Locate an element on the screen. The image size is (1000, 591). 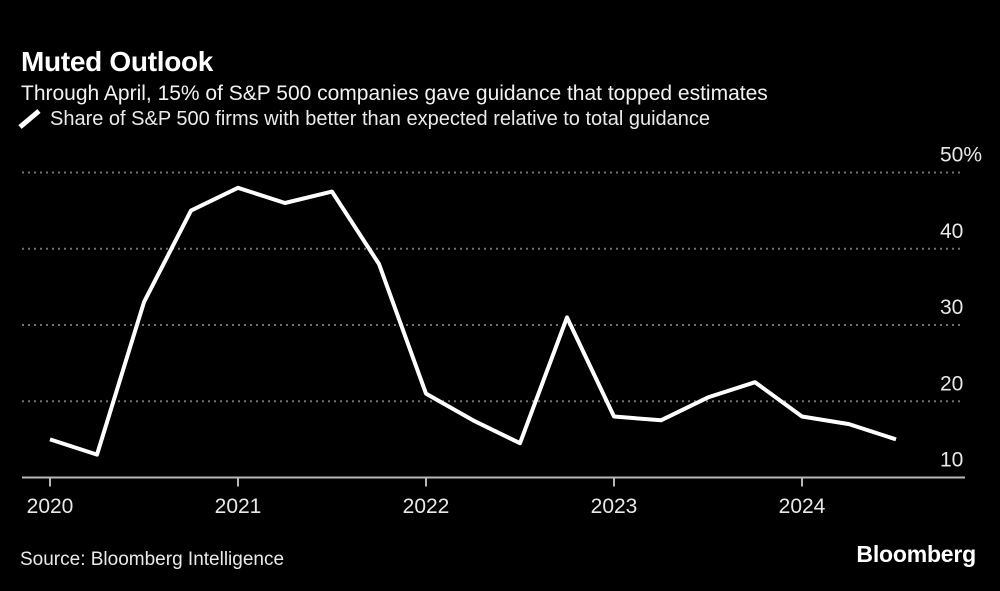
y-axis-label-40: 40 is located at coordinates (951, 231).